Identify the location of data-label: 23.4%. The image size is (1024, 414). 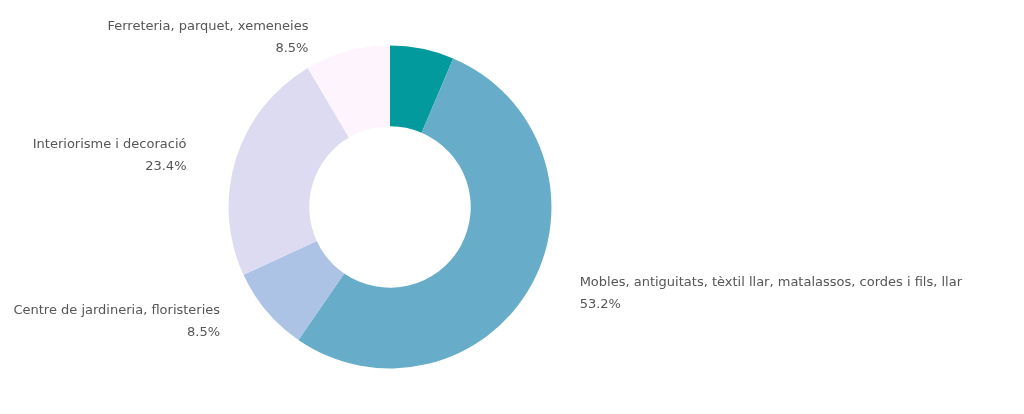
(166, 166).